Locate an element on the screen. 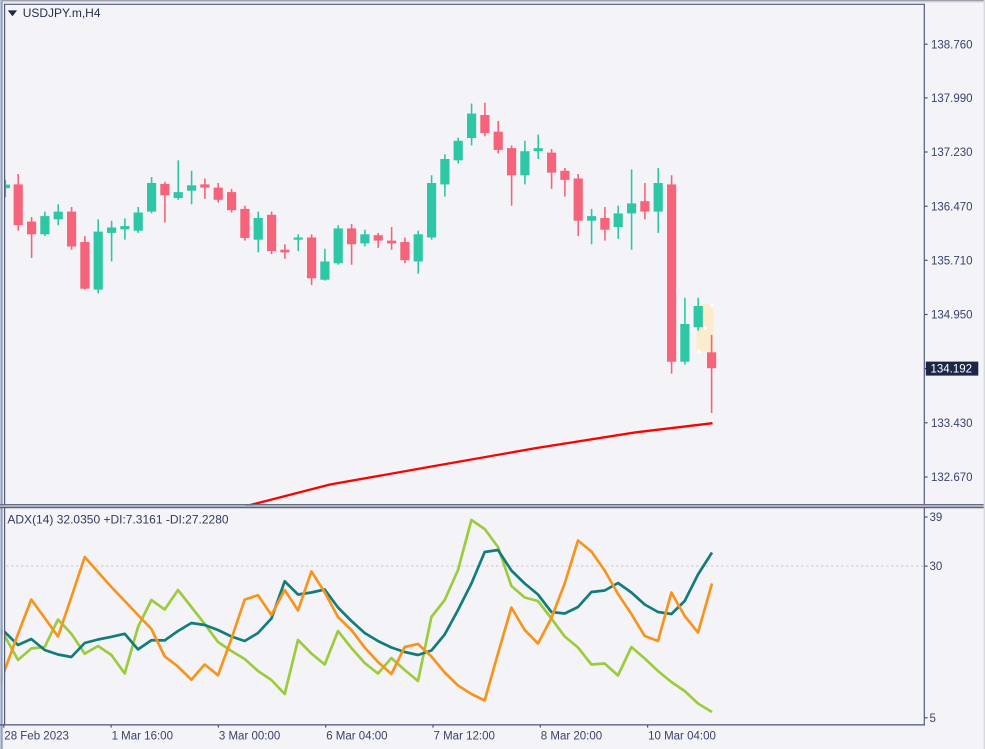  svg-text: 134.192 is located at coordinates (952, 370).